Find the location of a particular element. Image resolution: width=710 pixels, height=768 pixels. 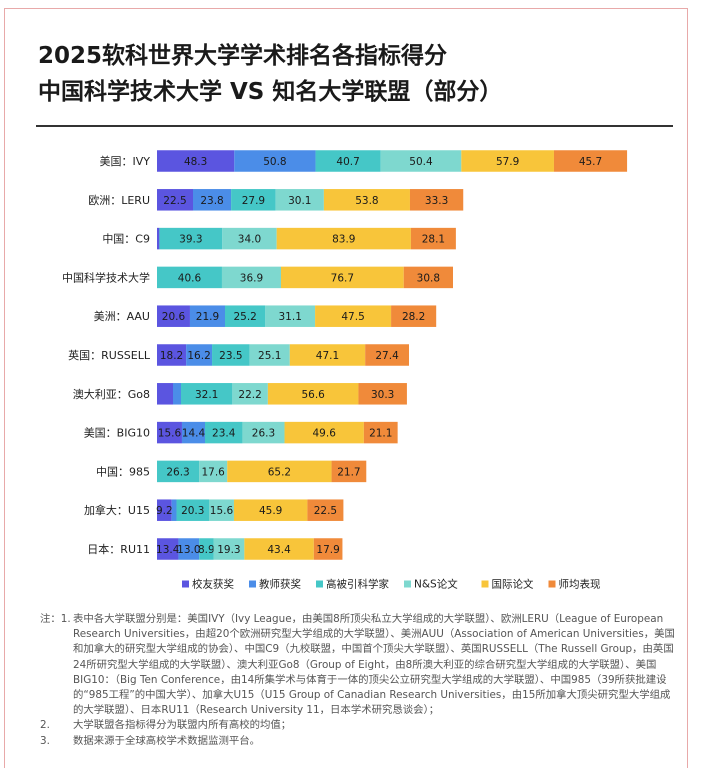

data-label: 53.8 is located at coordinates (366, 201).